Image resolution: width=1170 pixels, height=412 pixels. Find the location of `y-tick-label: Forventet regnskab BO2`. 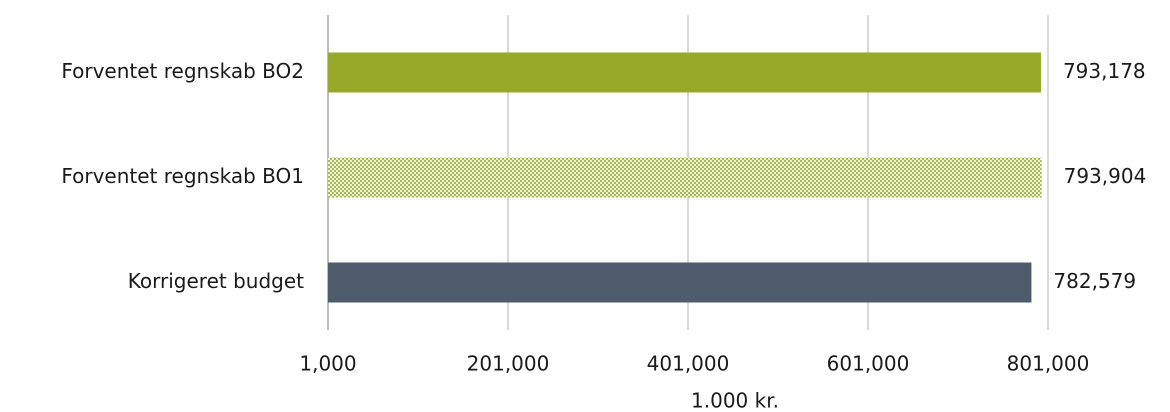

y-tick-label: Forventet regnskab BO2 is located at coordinates (182, 71).